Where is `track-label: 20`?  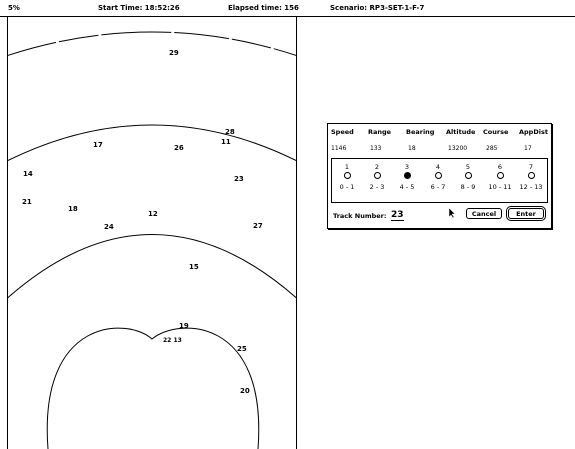
track-label: 20 is located at coordinates (245, 391).